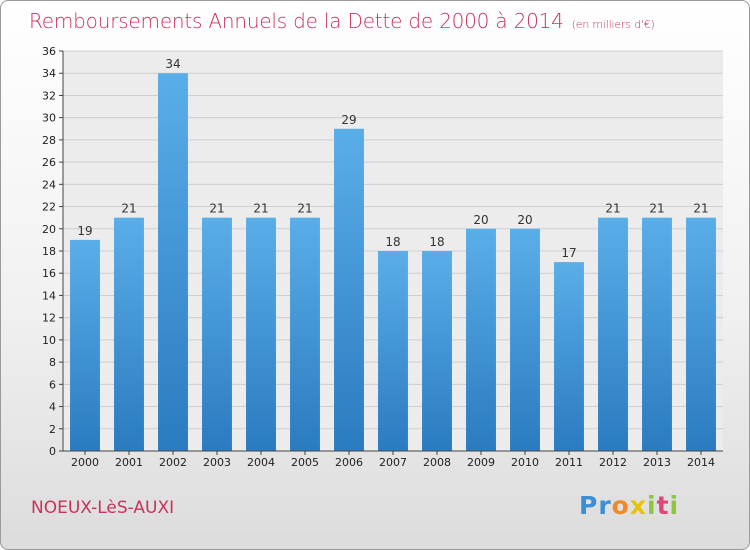  What do you see at coordinates (173, 462) in the screenshot?
I see `x-tick-label: 2002` at bounding box center [173, 462].